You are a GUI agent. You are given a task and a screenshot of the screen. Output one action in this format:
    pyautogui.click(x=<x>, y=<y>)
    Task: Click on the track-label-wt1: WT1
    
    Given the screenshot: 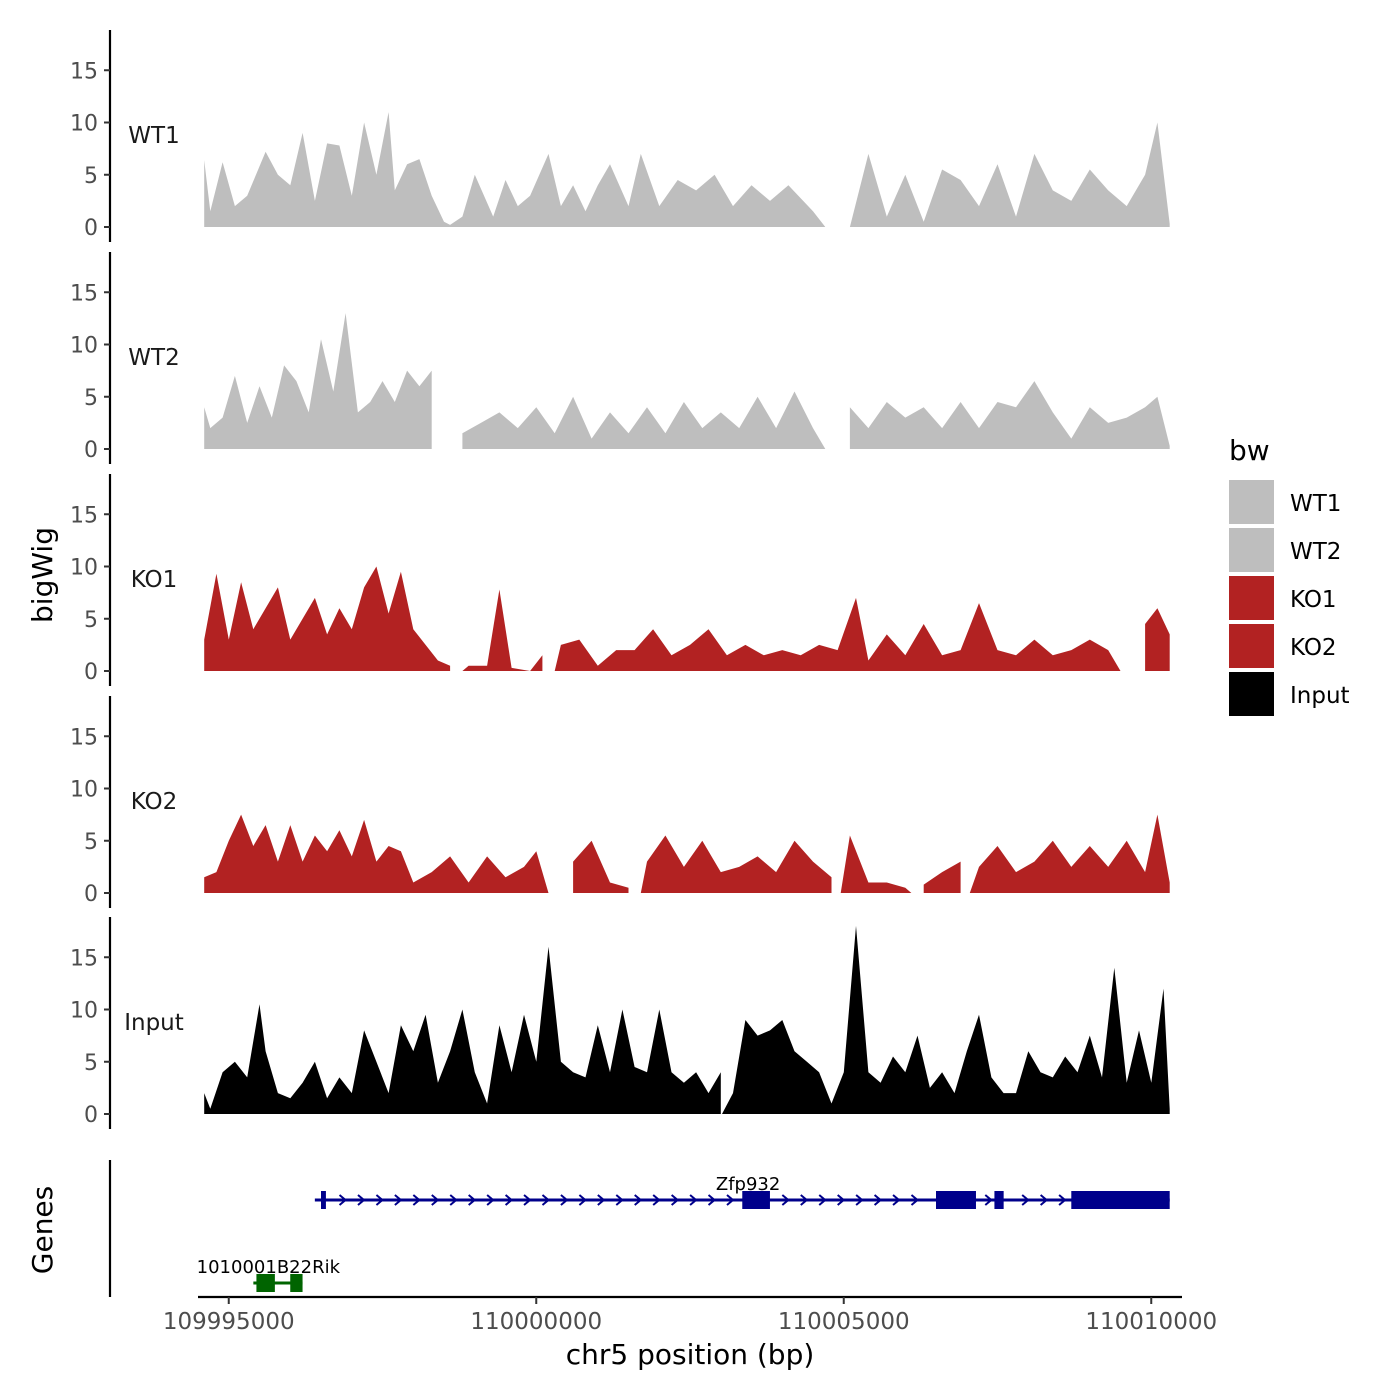 What is the action you would take?
    pyautogui.click(x=153, y=136)
    